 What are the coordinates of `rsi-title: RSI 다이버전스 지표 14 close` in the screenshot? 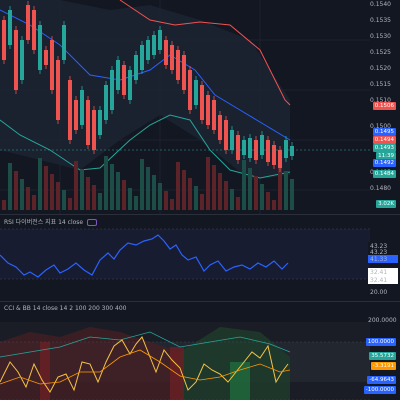 It's located at (51, 221).